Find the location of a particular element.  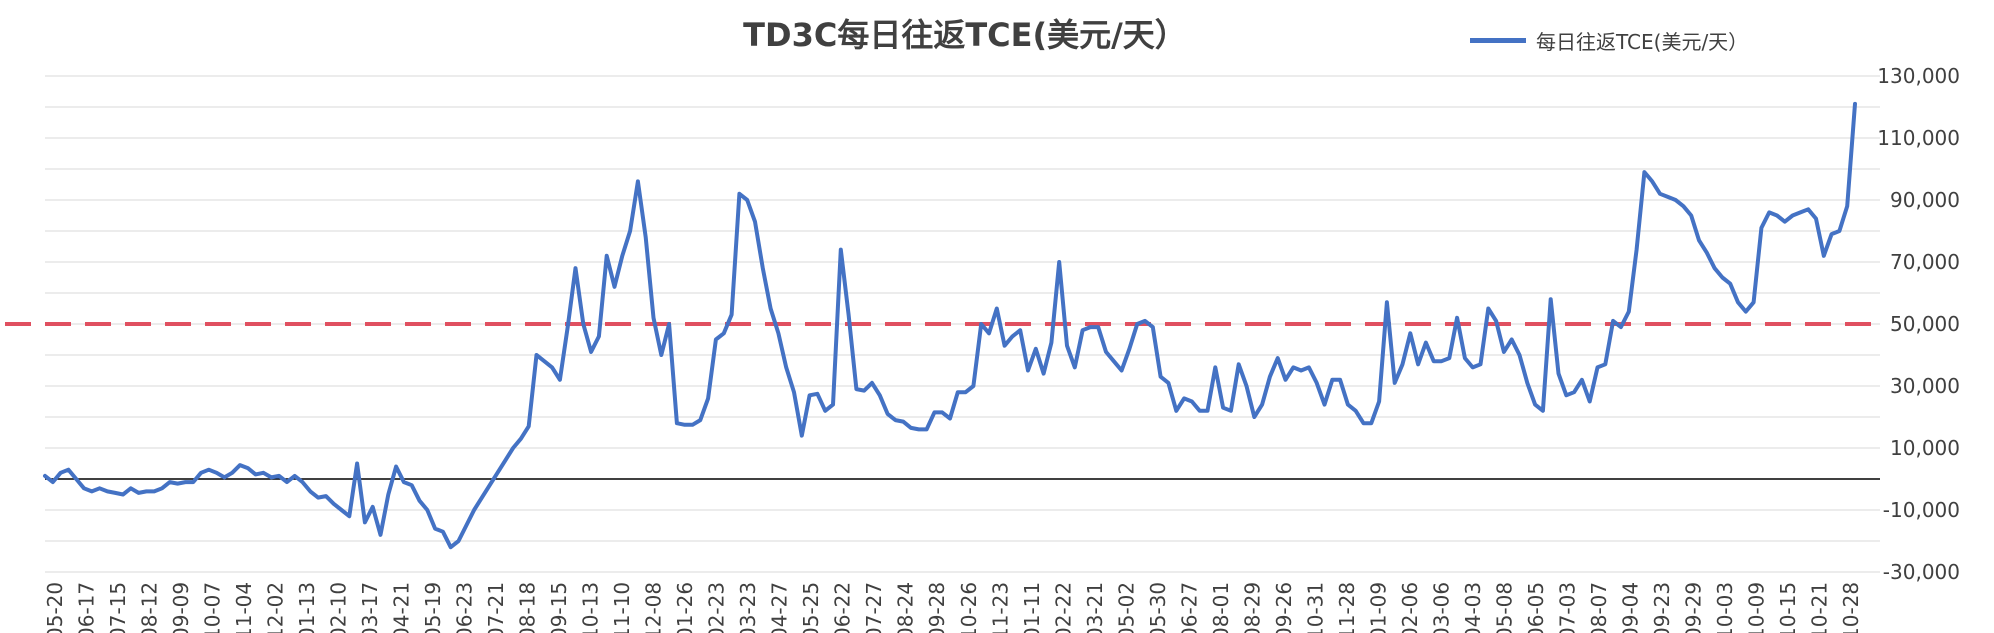

x-tick-label: 03-06 is located at coordinates (1441, 607).